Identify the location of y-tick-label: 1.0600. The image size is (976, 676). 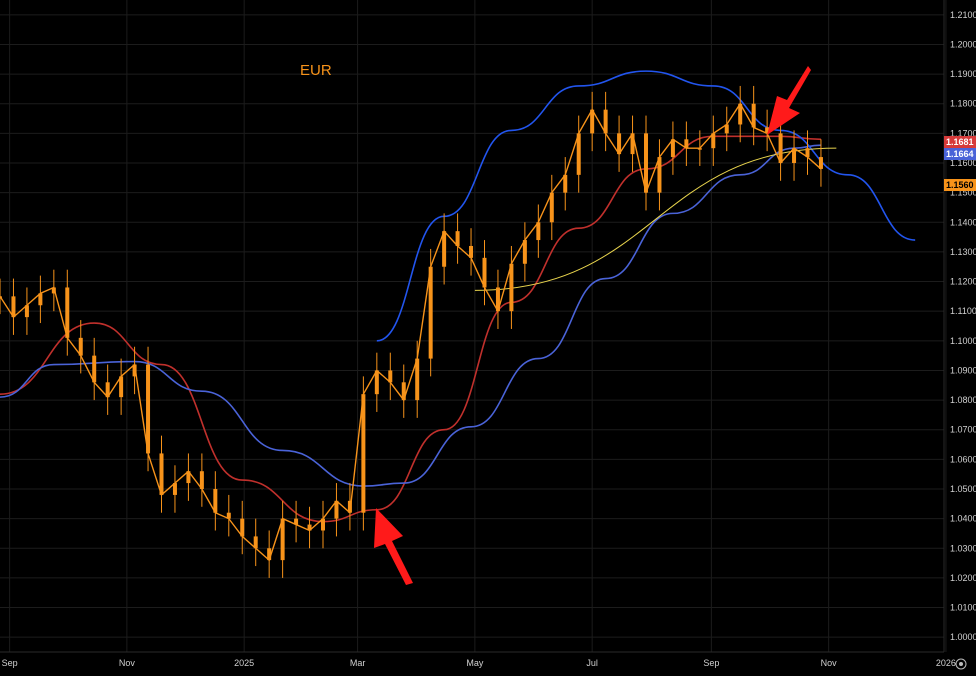
(963, 459).